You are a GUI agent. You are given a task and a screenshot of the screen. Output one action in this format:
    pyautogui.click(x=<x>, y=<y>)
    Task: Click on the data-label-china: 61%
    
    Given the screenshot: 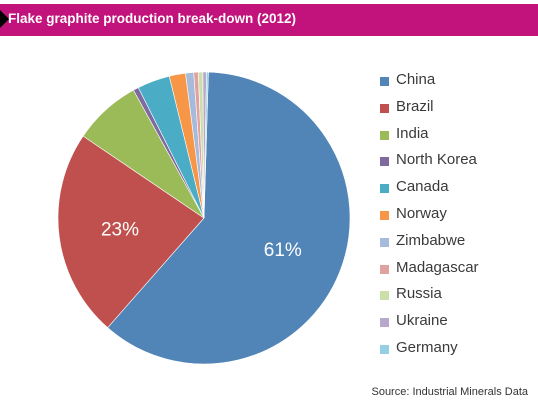 What is the action you would take?
    pyautogui.click(x=283, y=250)
    